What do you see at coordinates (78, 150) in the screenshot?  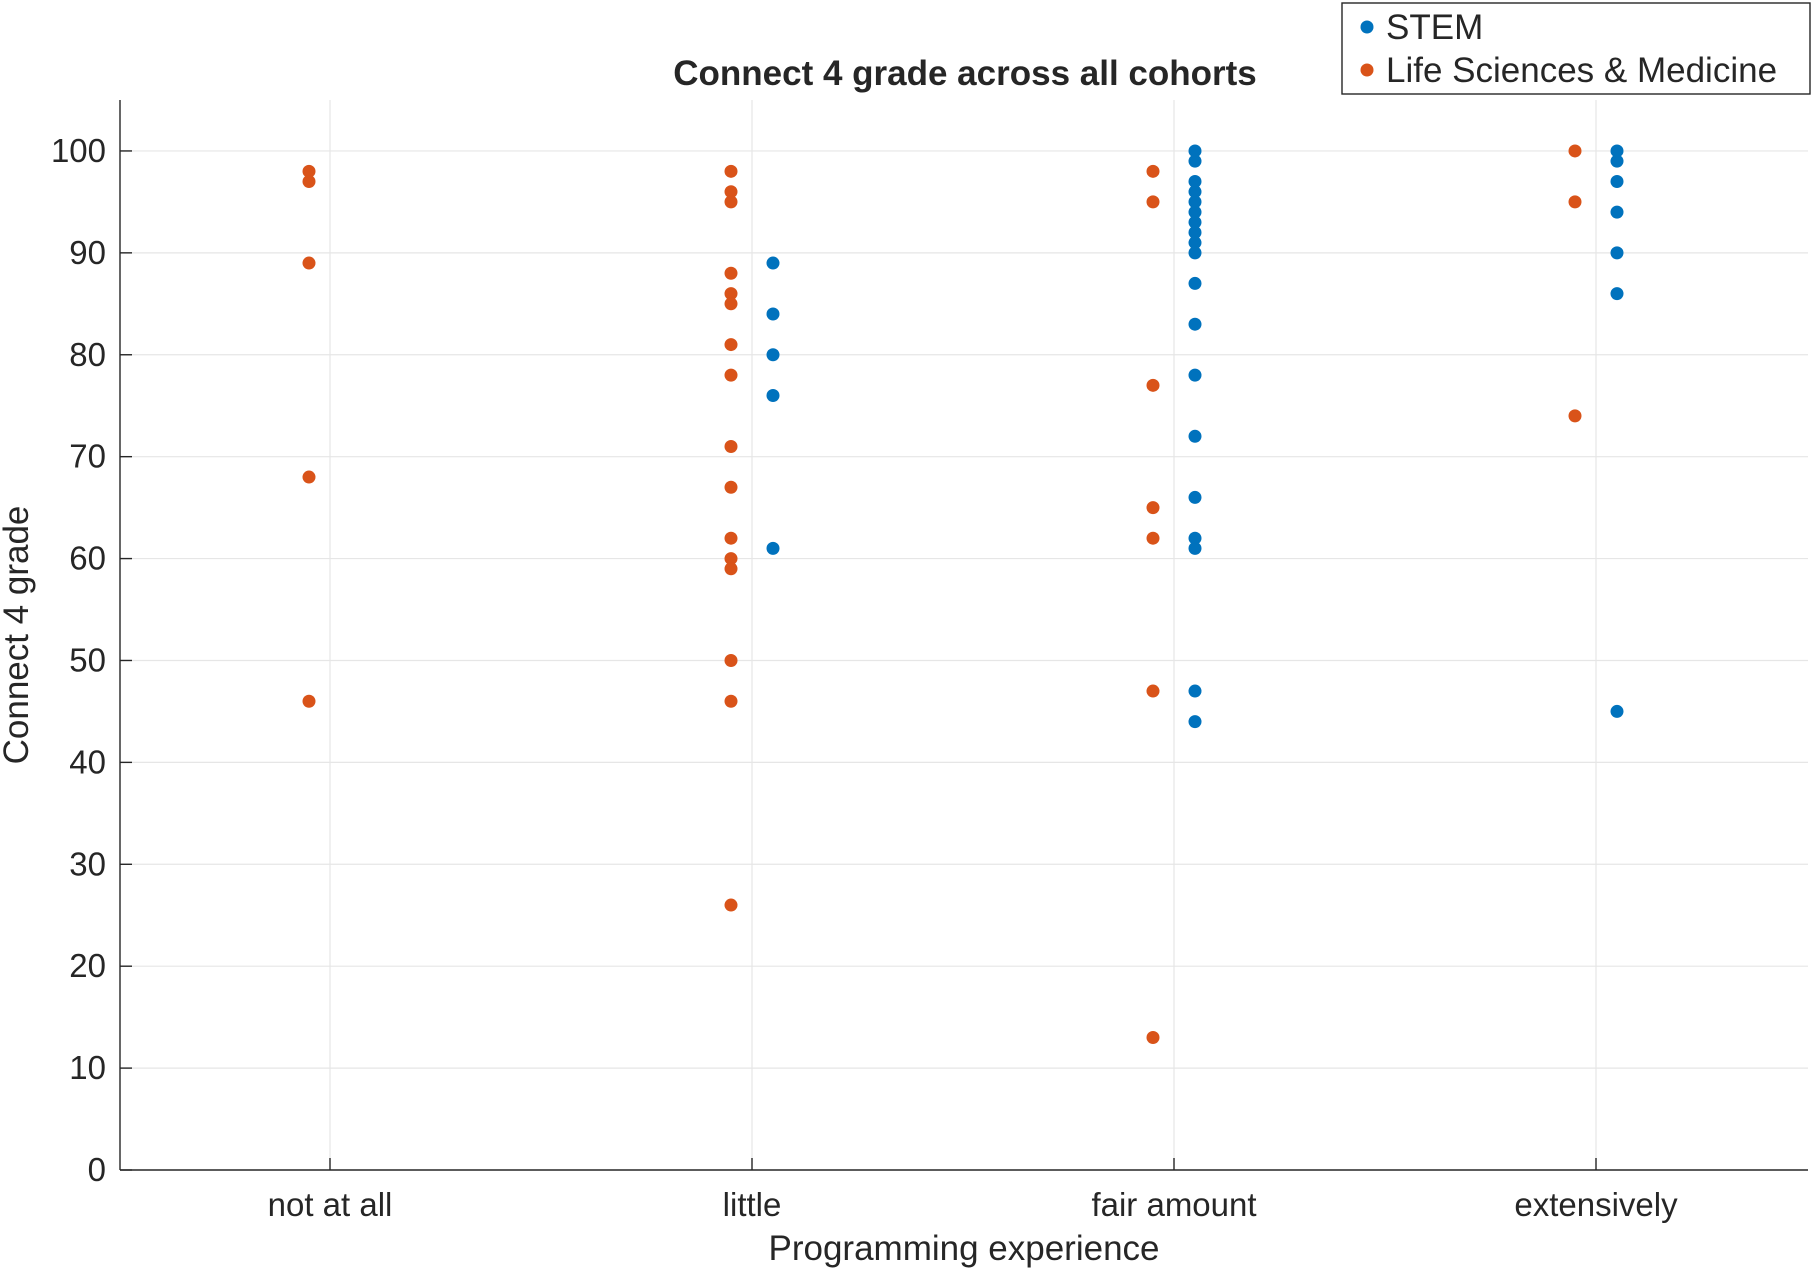 I see `y-tick-label: 100` at bounding box center [78, 150].